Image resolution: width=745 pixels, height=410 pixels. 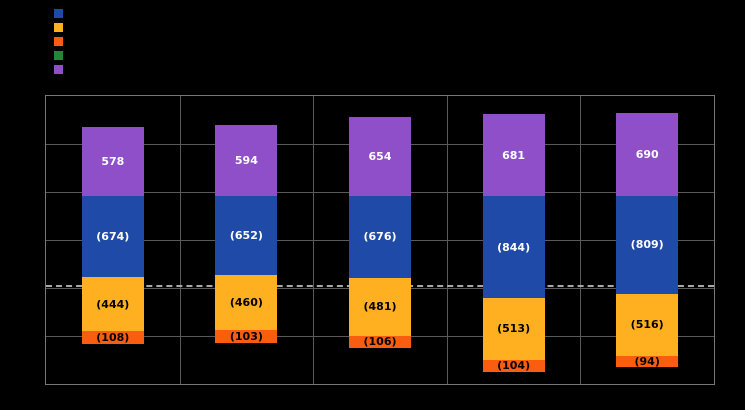 I want to click on bar-2-value-label-orange: (103), so click(x=246, y=336).